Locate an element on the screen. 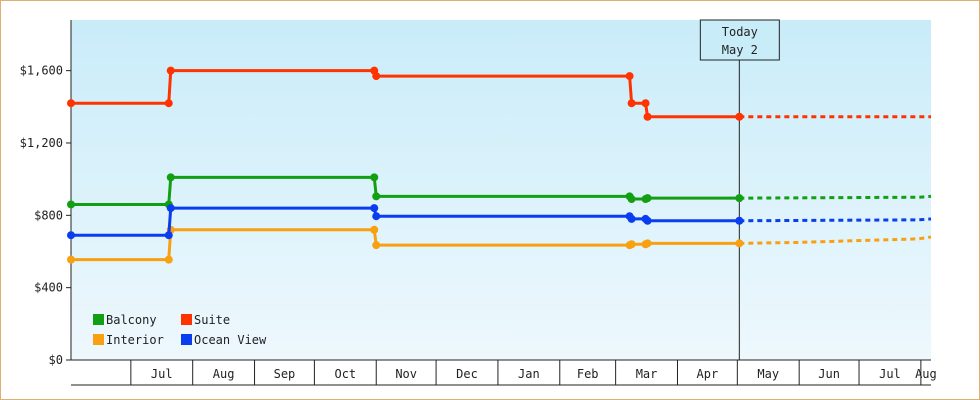  x-tick-label: May is located at coordinates (768, 374).